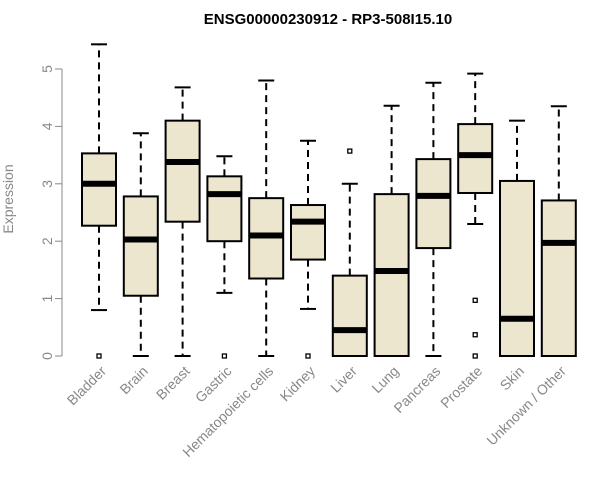  What do you see at coordinates (173, 383) in the screenshot?
I see `x-category-label: Breast` at bounding box center [173, 383].